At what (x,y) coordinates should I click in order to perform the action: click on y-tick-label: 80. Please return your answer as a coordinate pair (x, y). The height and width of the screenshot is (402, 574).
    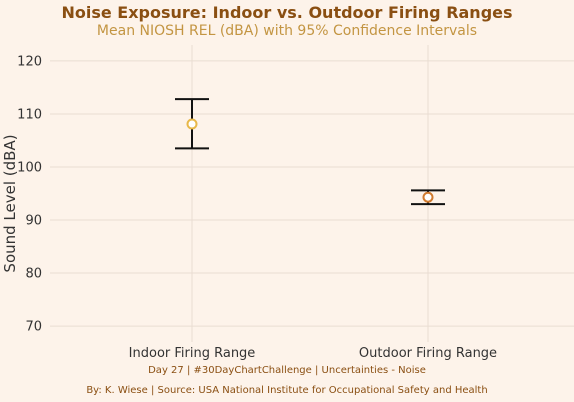
    Looking at the image, I should click on (33, 274).